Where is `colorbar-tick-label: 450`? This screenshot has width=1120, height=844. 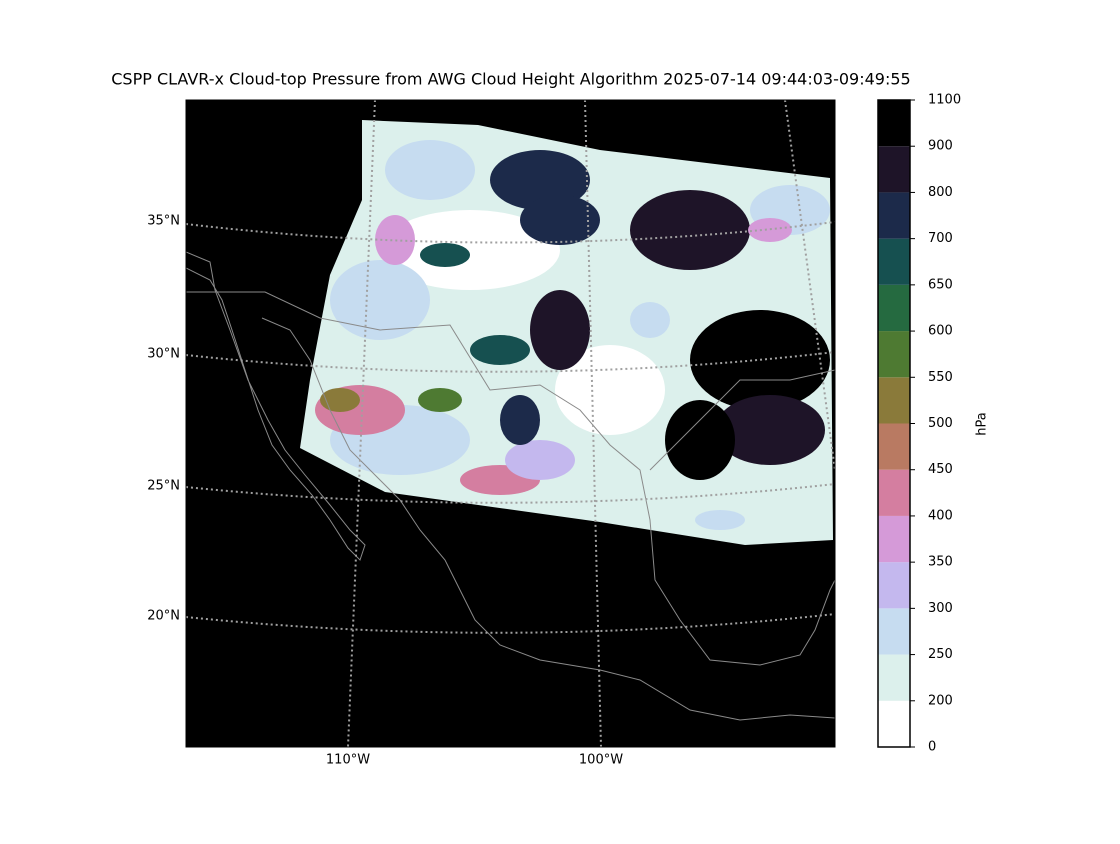 colorbar-tick-label: 450 is located at coordinates (940, 469).